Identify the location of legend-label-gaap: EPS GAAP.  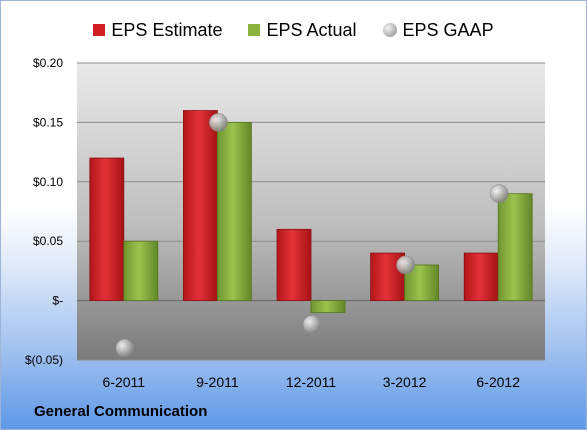
(448, 29).